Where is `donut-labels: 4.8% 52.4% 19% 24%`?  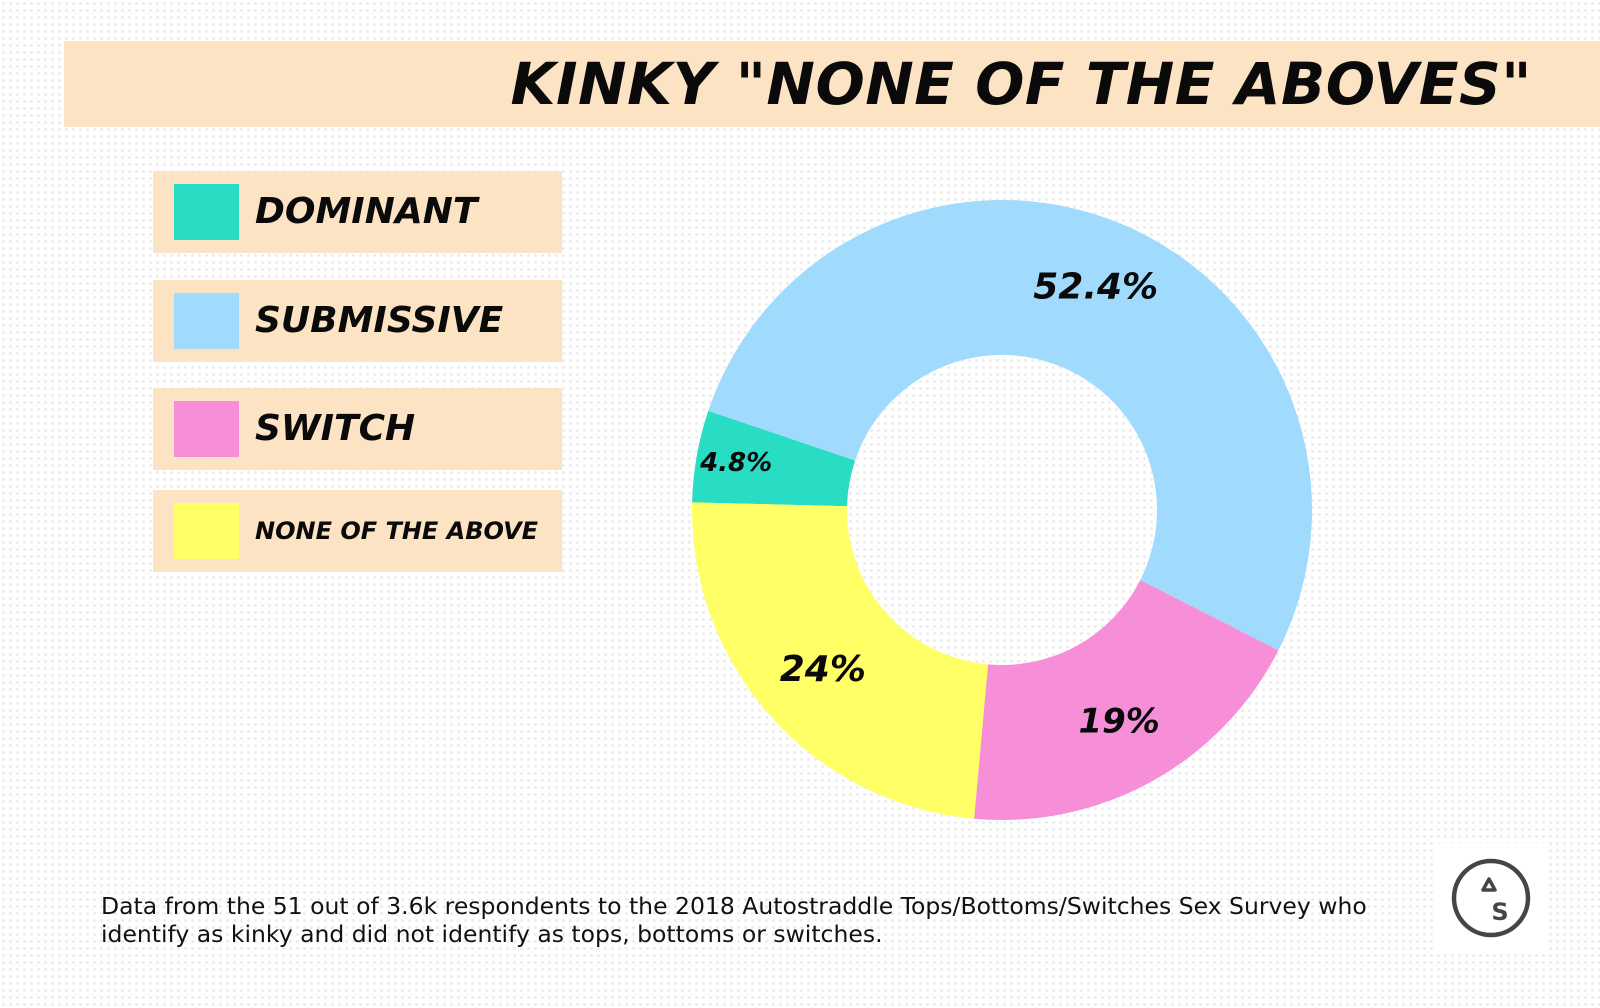 donut-labels: 4.8% 52.4% 19% 24% is located at coordinates (929, 503).